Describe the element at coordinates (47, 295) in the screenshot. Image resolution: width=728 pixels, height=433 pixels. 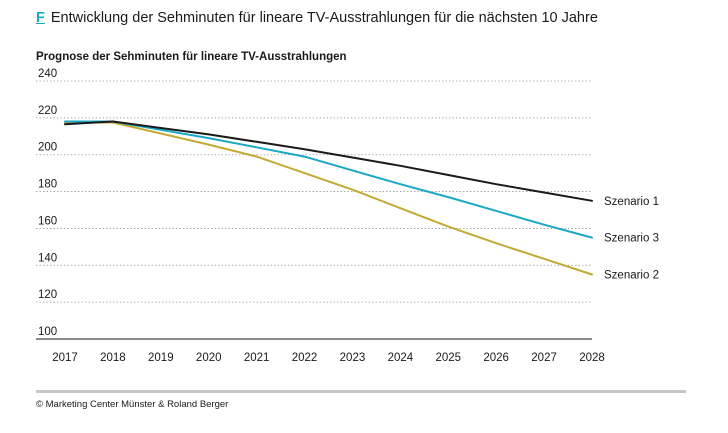
I see `y-tick-label-120: 120` at that location.